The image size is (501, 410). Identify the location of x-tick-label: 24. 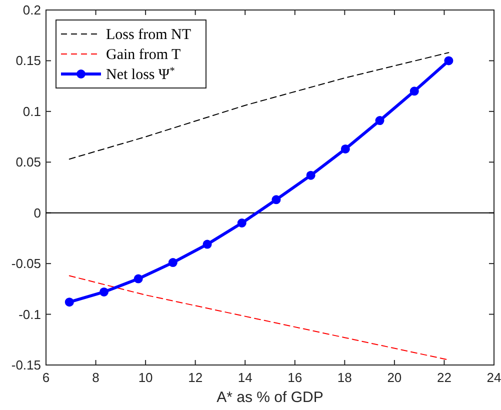
(493, 377).